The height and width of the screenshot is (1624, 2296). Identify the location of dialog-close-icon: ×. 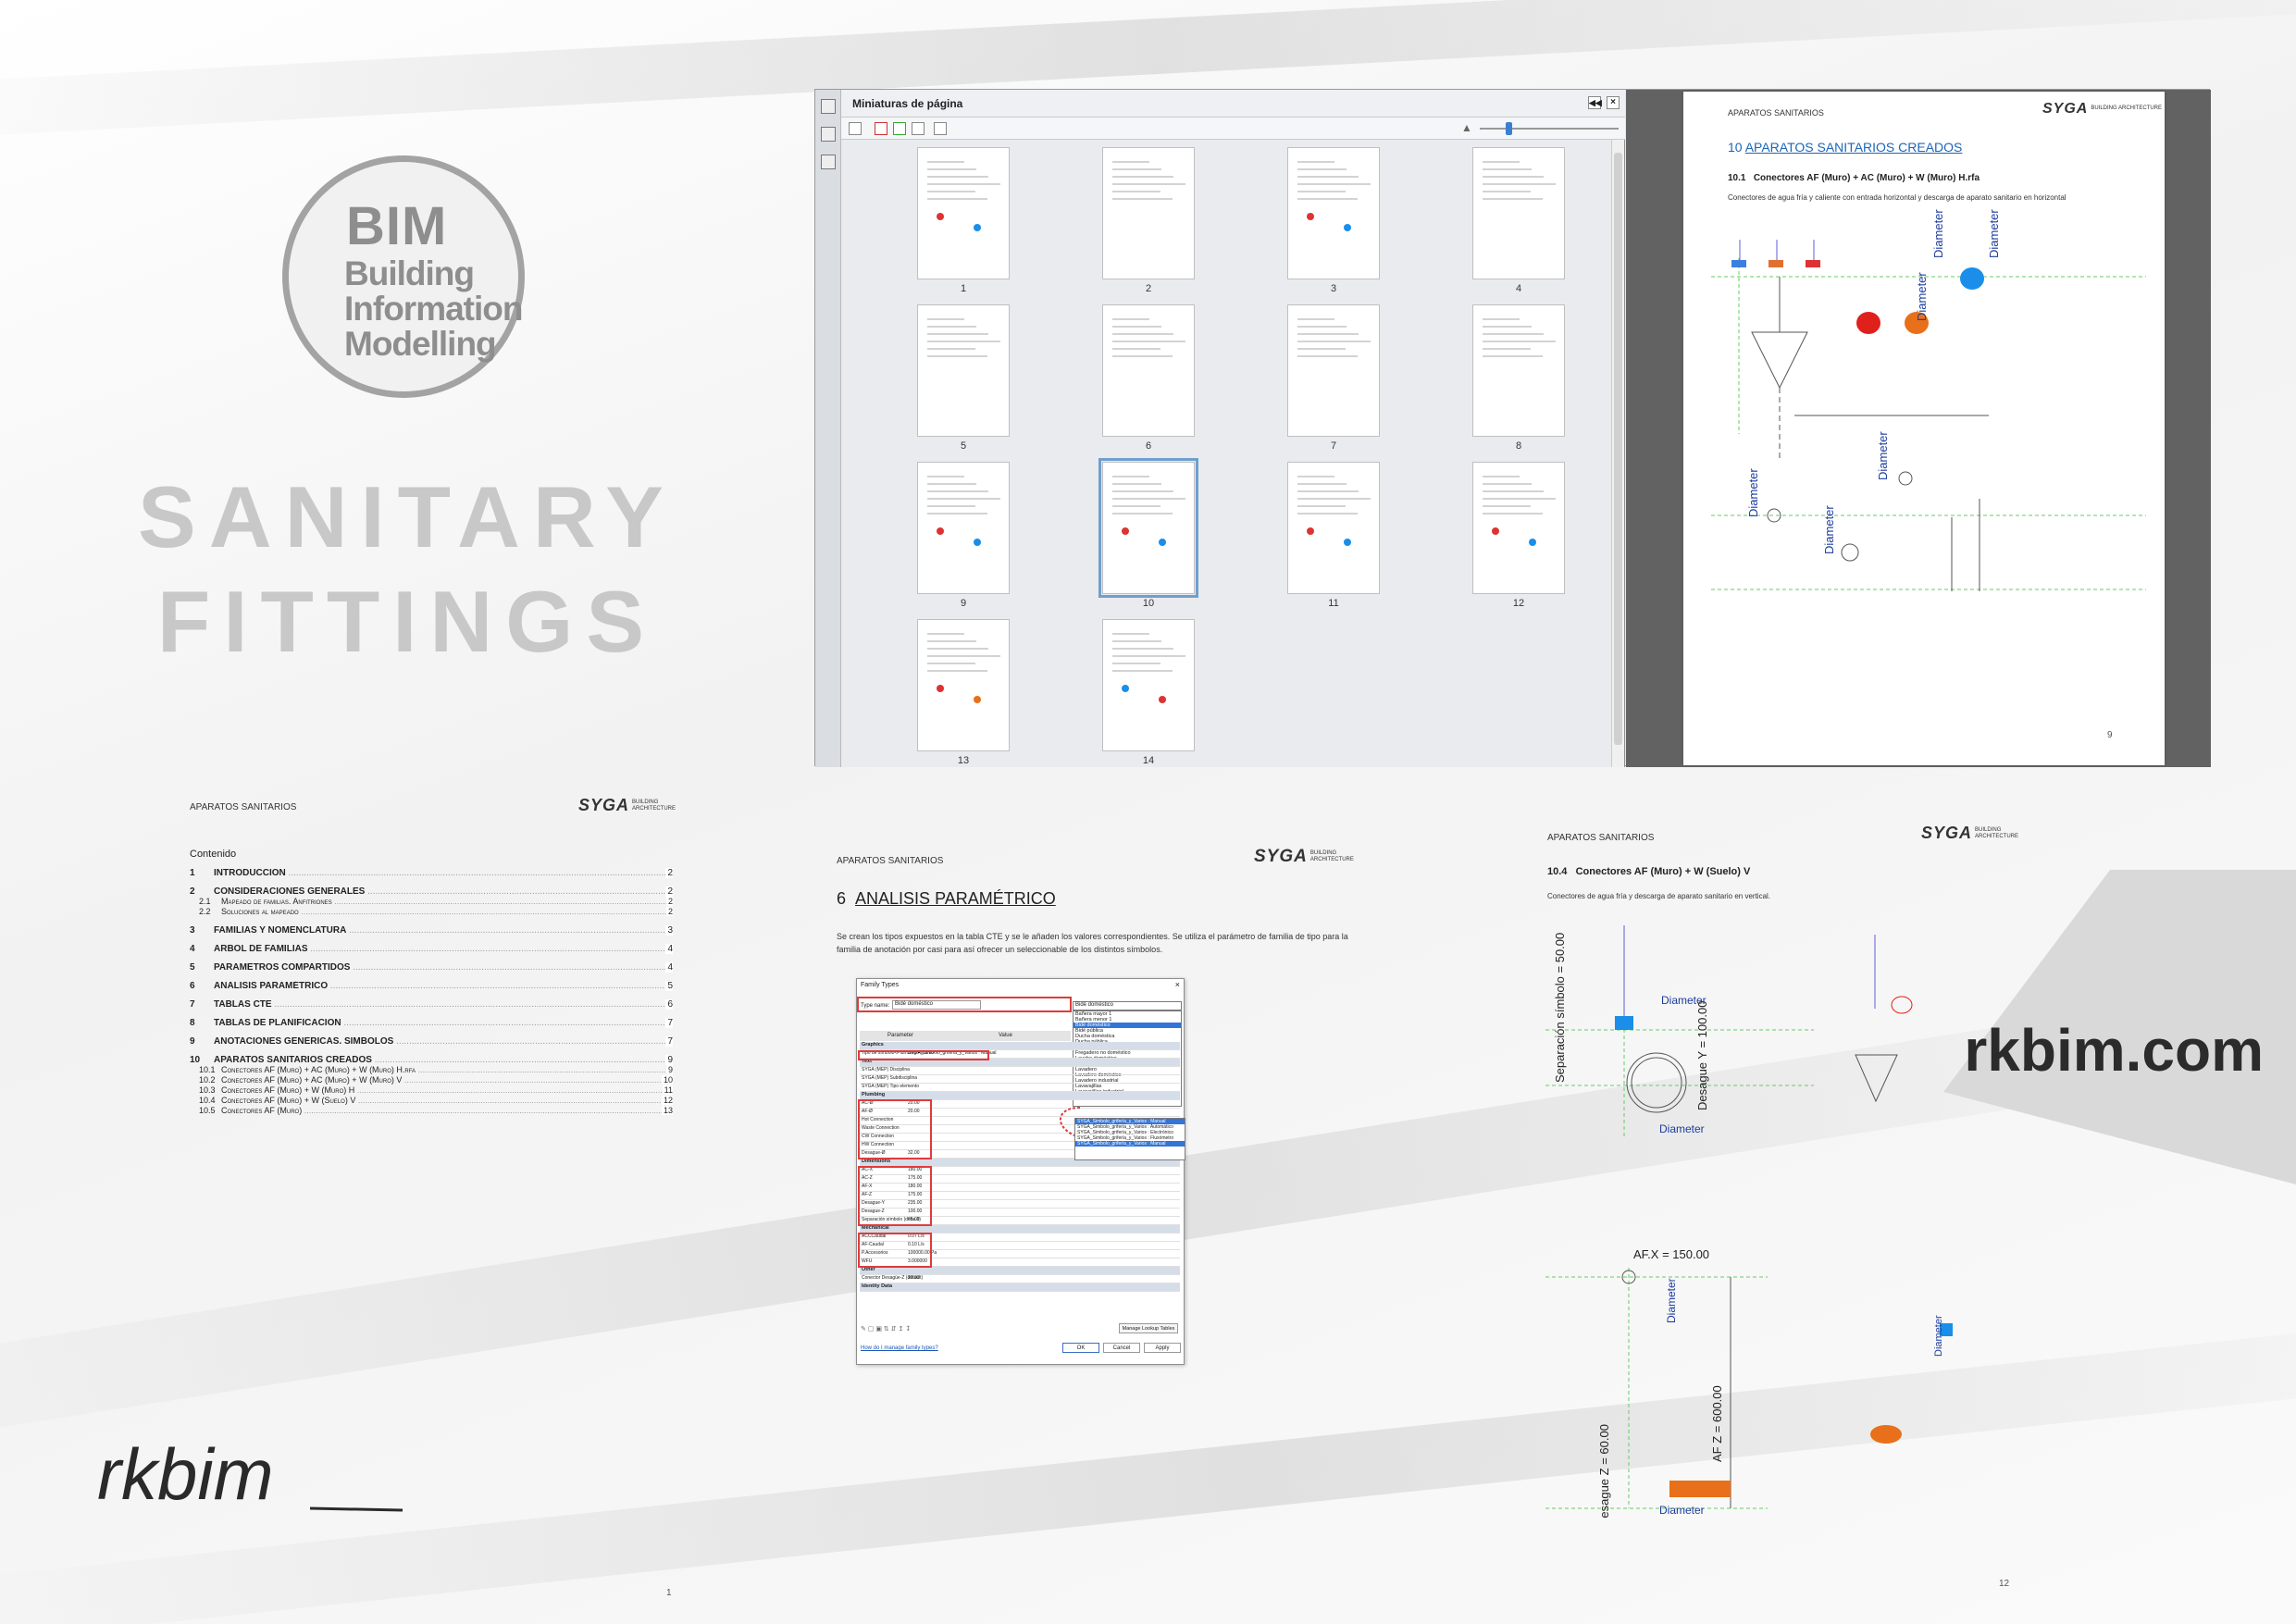
(1177, 984).